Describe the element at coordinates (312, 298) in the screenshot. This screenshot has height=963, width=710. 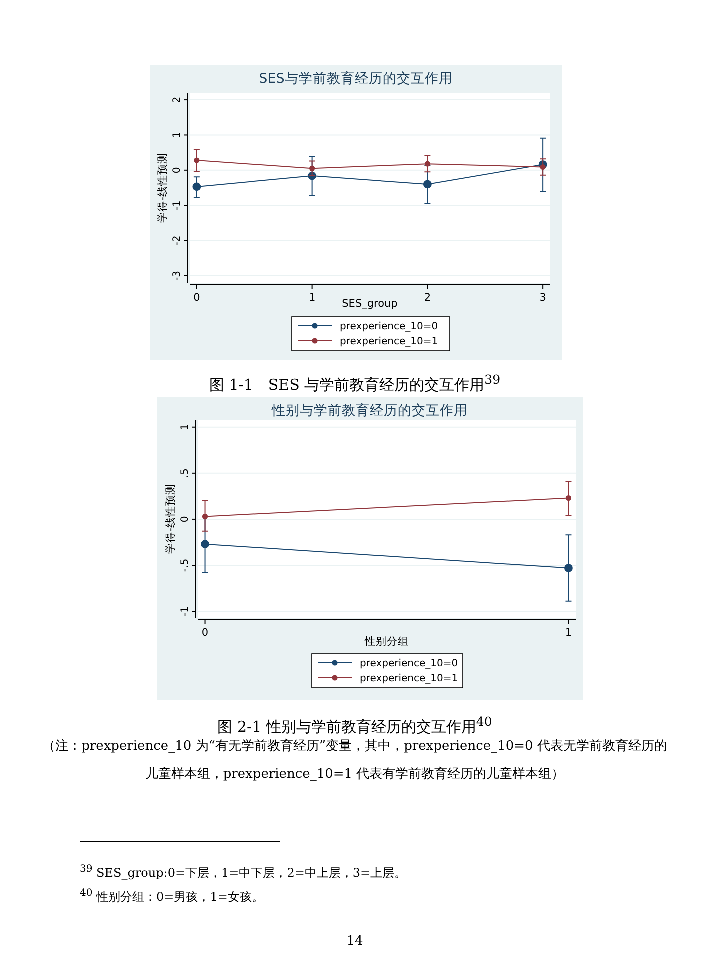
I see `x-tick-label: 1` at that location.